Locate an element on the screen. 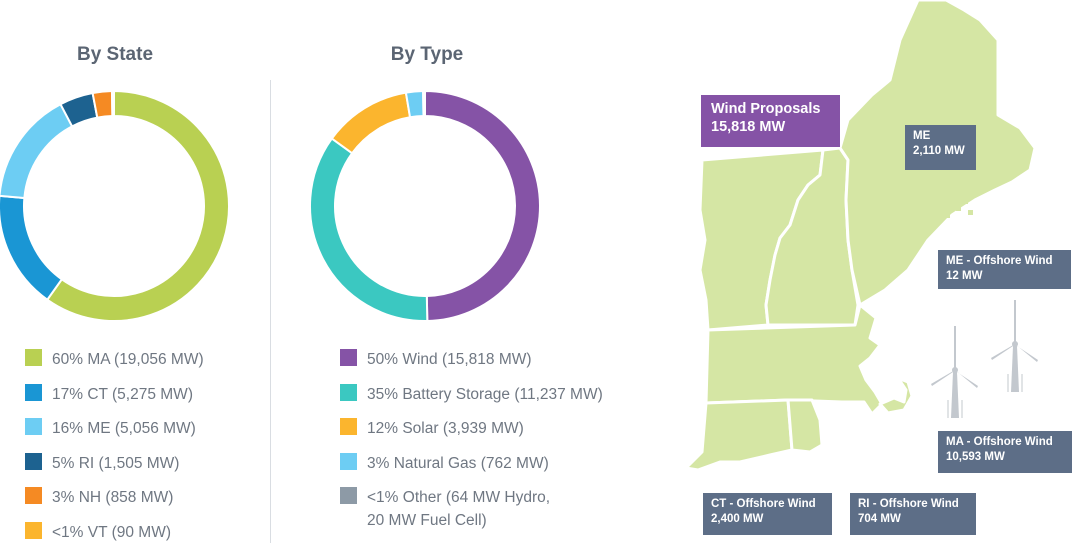 The height and width of the screenshot is (555, 1081). chart-divider is located at coordinates (270, 311).